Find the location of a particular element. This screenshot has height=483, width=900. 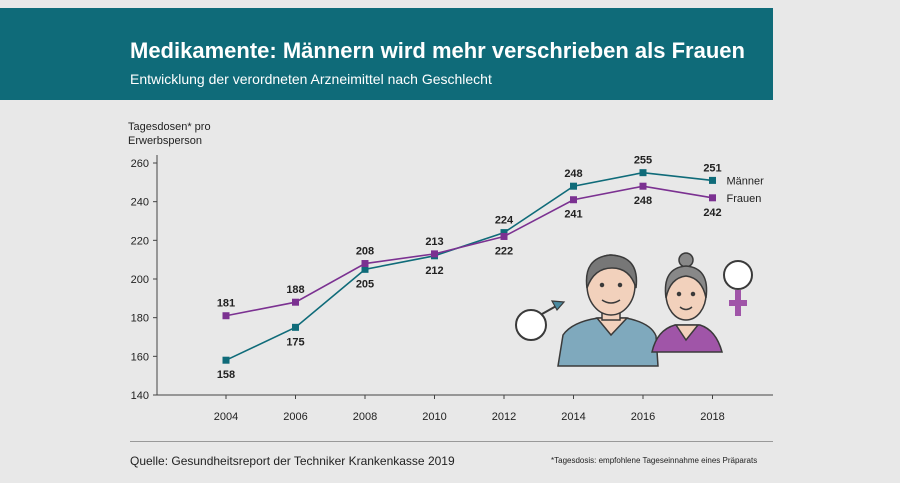

x-tick-label: 2012 is located at coordinates (504, 417).